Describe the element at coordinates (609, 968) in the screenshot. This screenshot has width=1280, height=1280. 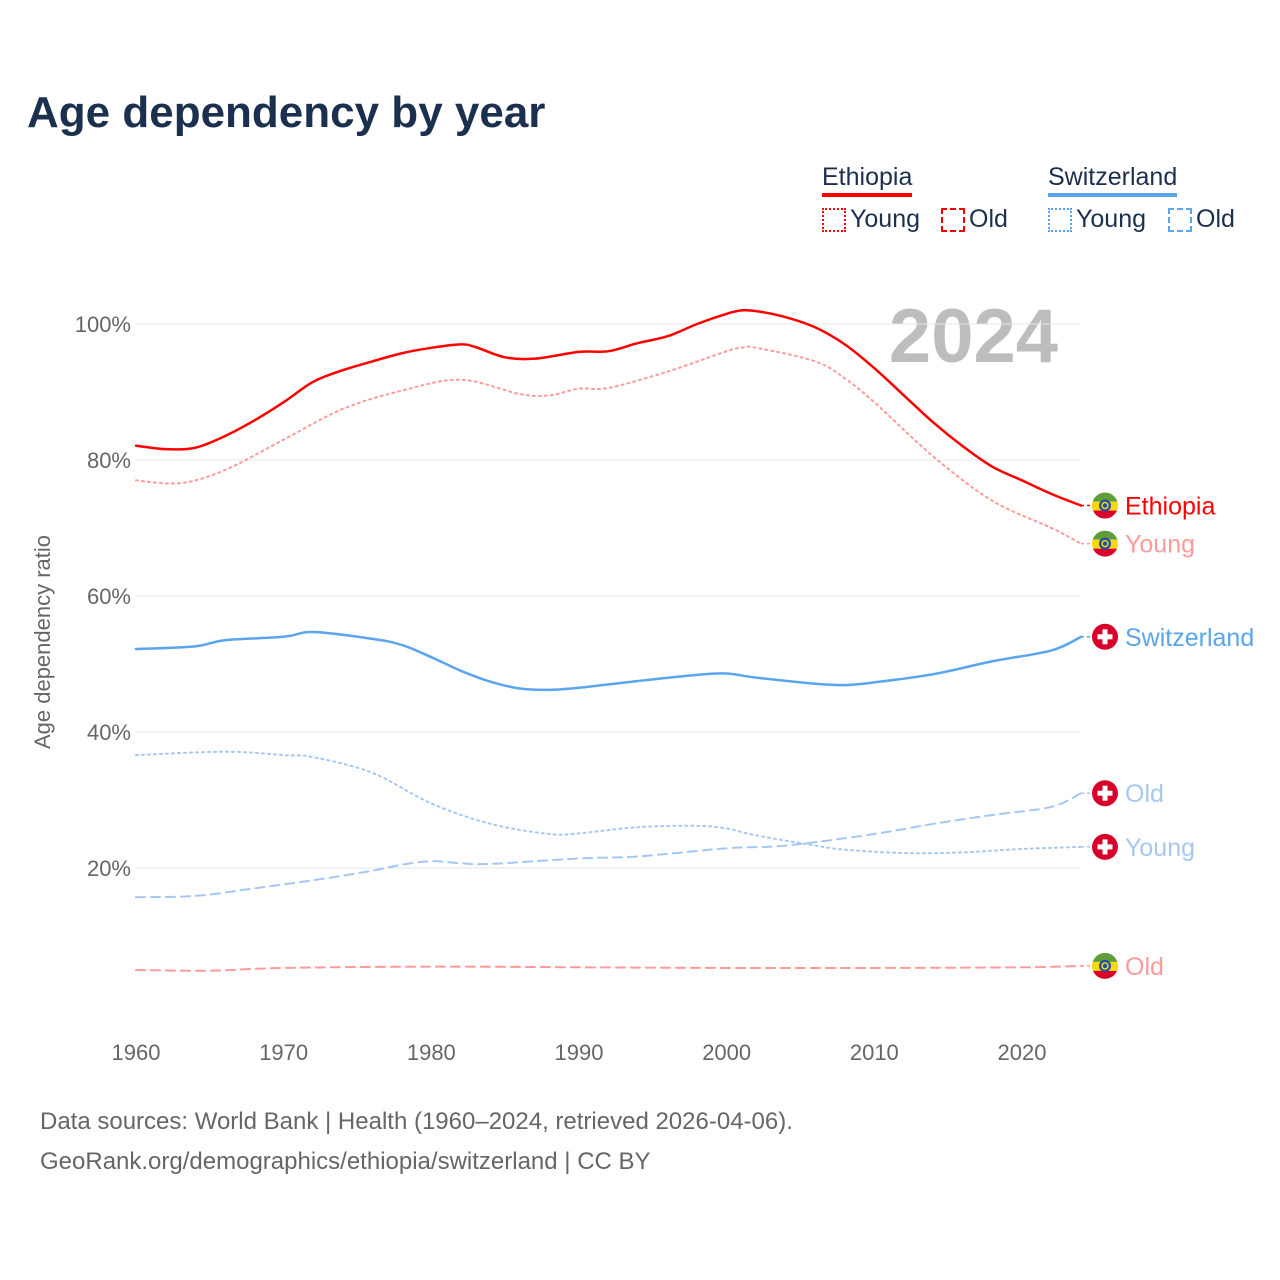
I see `series-line-ethiopia-old` at that location.